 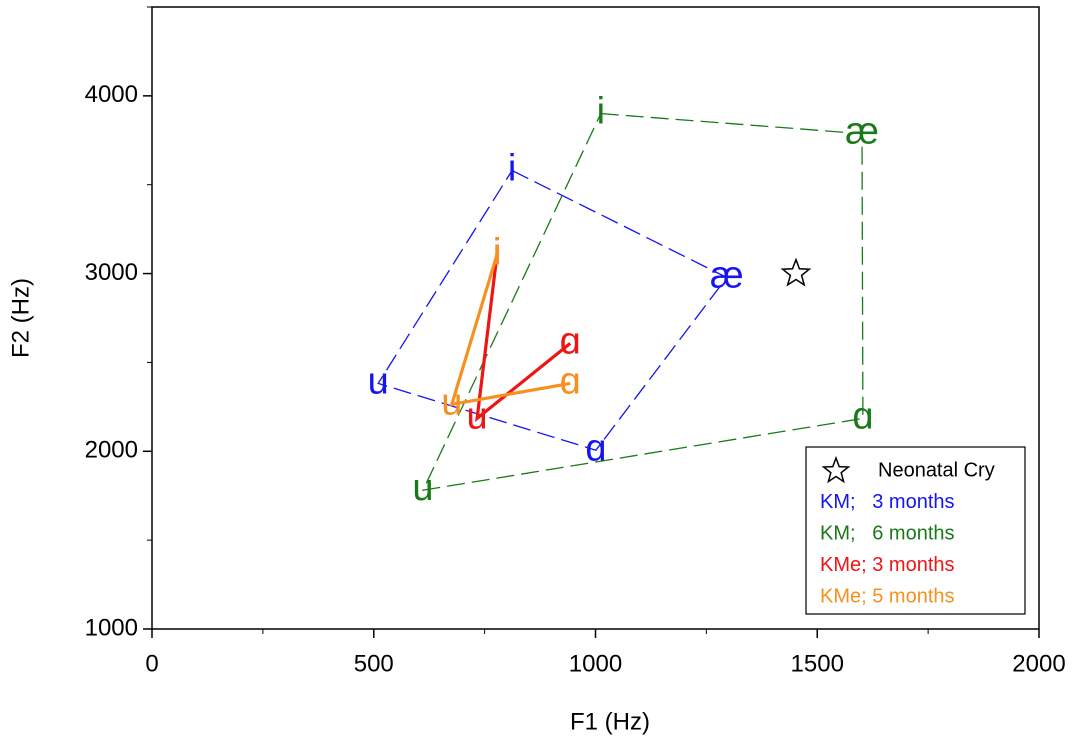 I want to click on x-tick-label: 2000, so click(x=1038, y=663).